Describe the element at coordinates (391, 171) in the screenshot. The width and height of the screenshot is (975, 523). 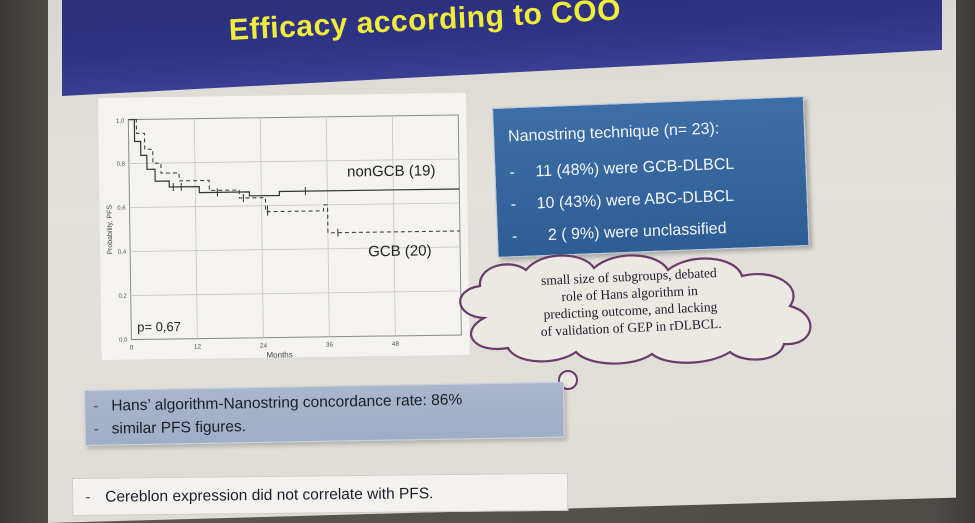
I see `nongcb-label: nonGCB (19)` at that location.